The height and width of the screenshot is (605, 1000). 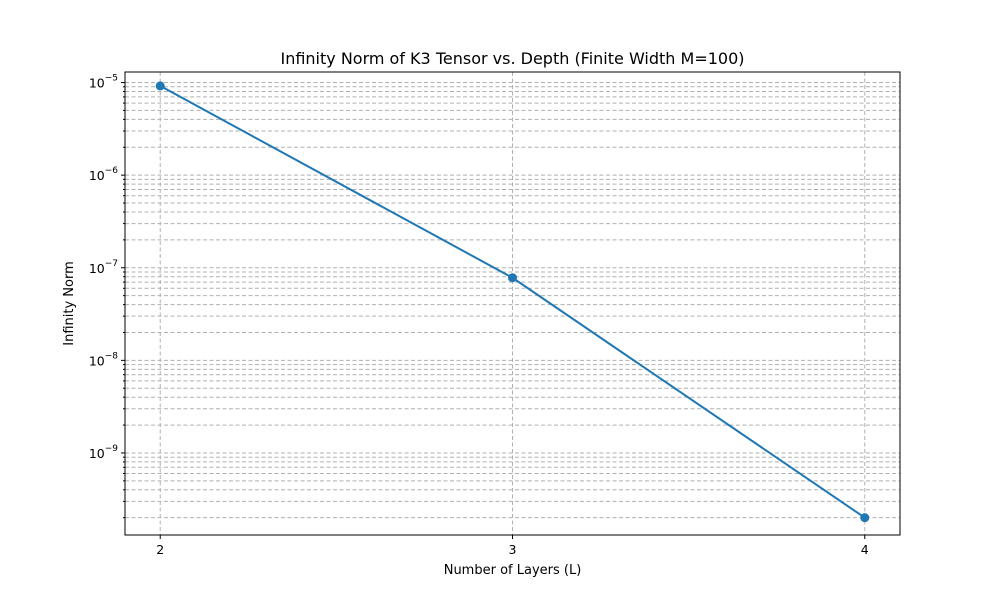 I want to click on y-axis-ticks: 10⁻⁹ 10⁻⁸ 10⁻⁷ 10⁻⁶ 10⁻⁵, so click(x=107, y=296).